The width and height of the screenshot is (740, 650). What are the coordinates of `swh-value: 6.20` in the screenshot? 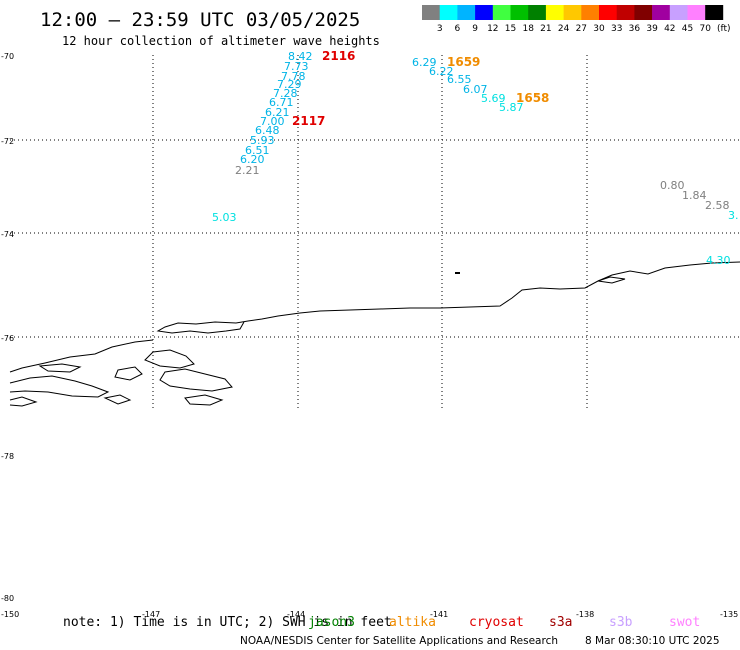 It's located at (252, 159).